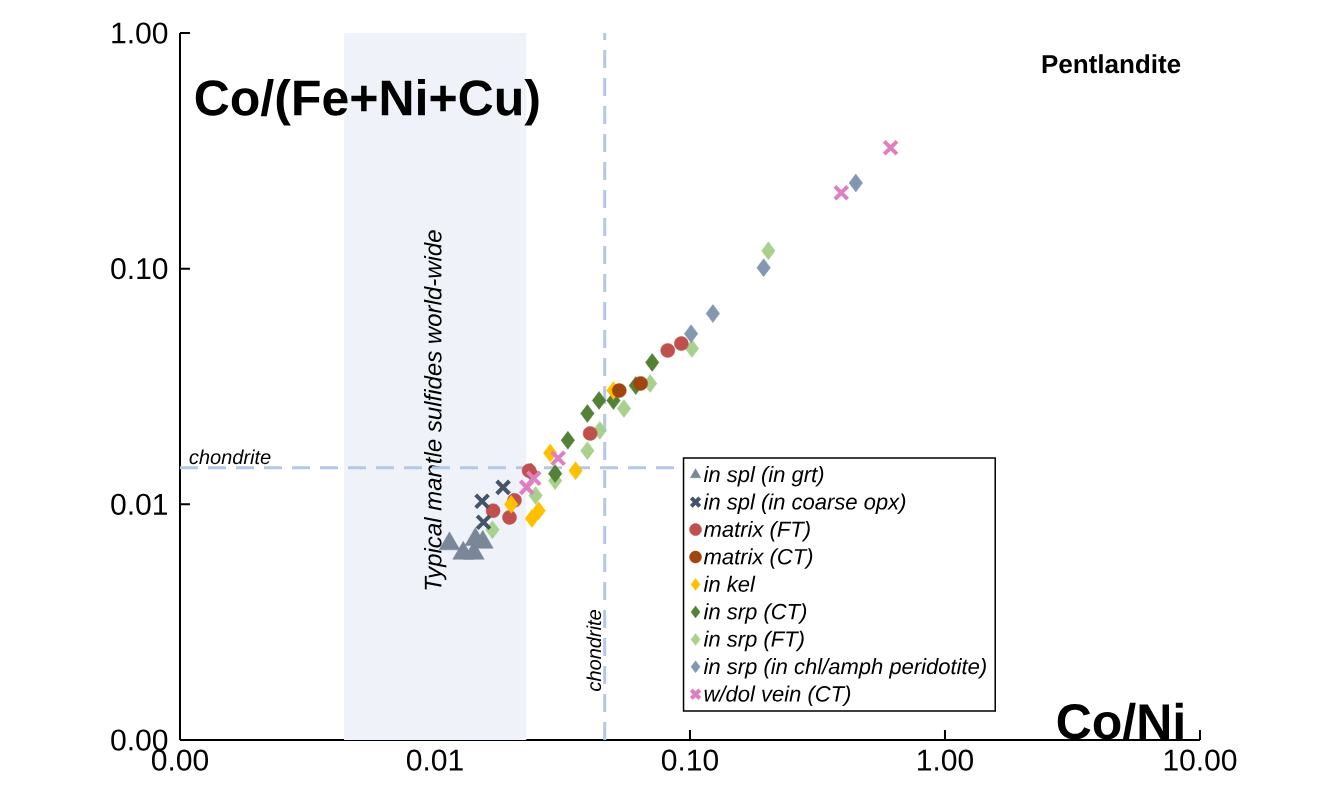  Describe the element at coordinates (139, 740) in the screenshot. I see `y-tick-label: 0.00` at that location.